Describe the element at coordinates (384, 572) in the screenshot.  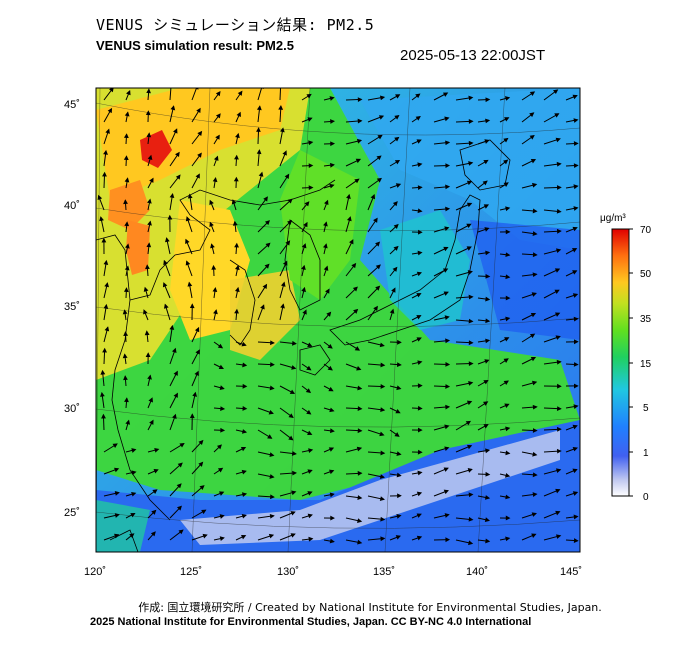
I see `lon-tick-135: 135˚` at that location.